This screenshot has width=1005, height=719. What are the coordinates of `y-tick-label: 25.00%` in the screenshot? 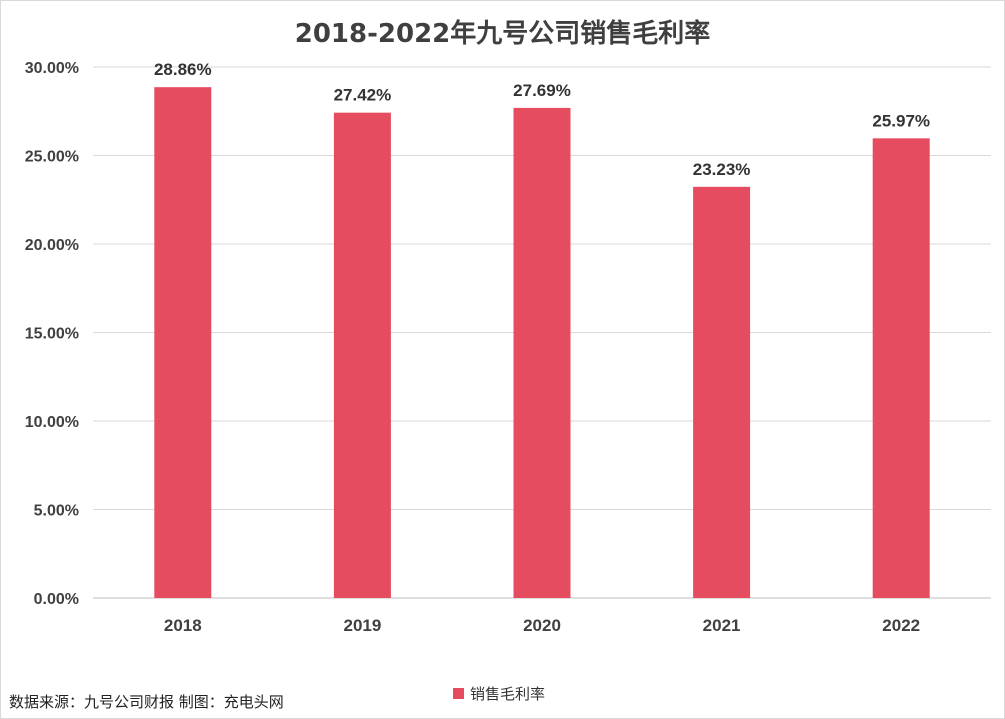 It's located at (52, 157).